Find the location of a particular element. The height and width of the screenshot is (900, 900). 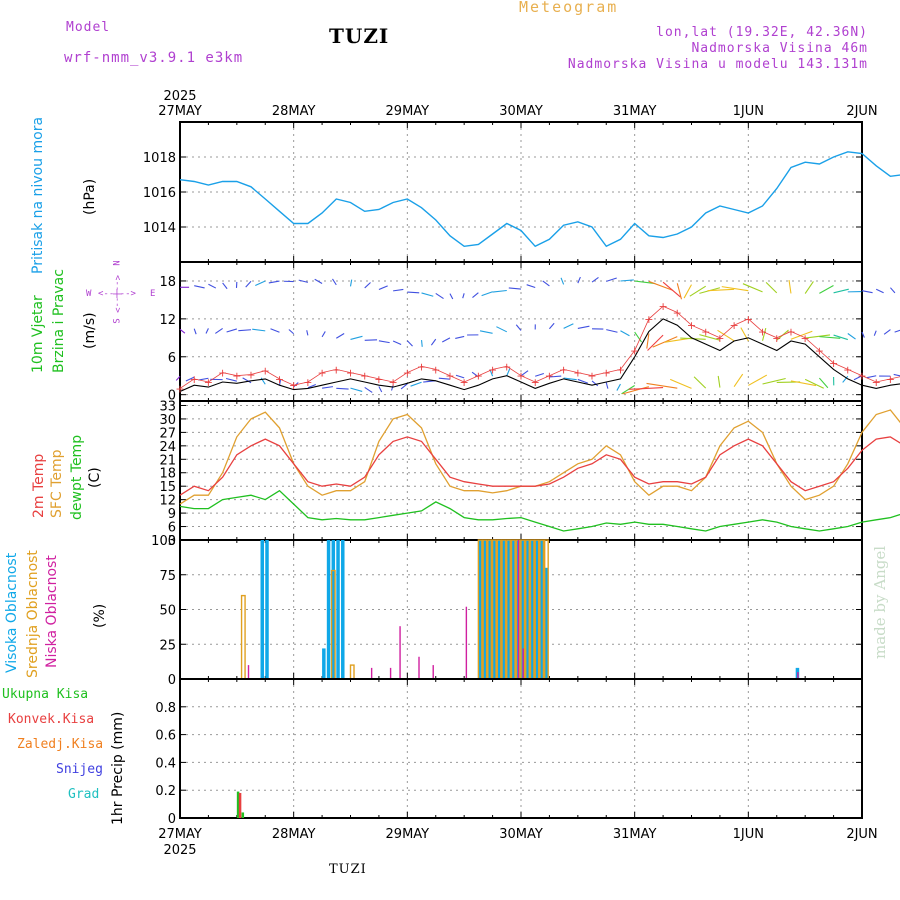

gust-marker-36: + is located at coordinates (691, 325).